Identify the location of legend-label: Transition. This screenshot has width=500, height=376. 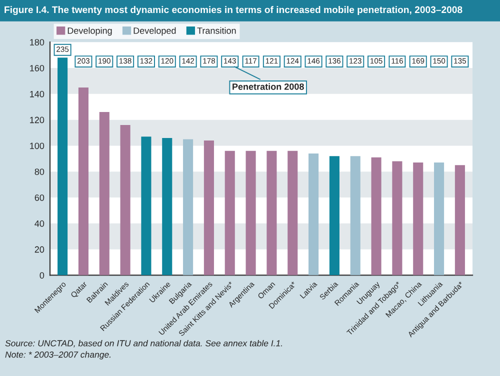
(216, 30).